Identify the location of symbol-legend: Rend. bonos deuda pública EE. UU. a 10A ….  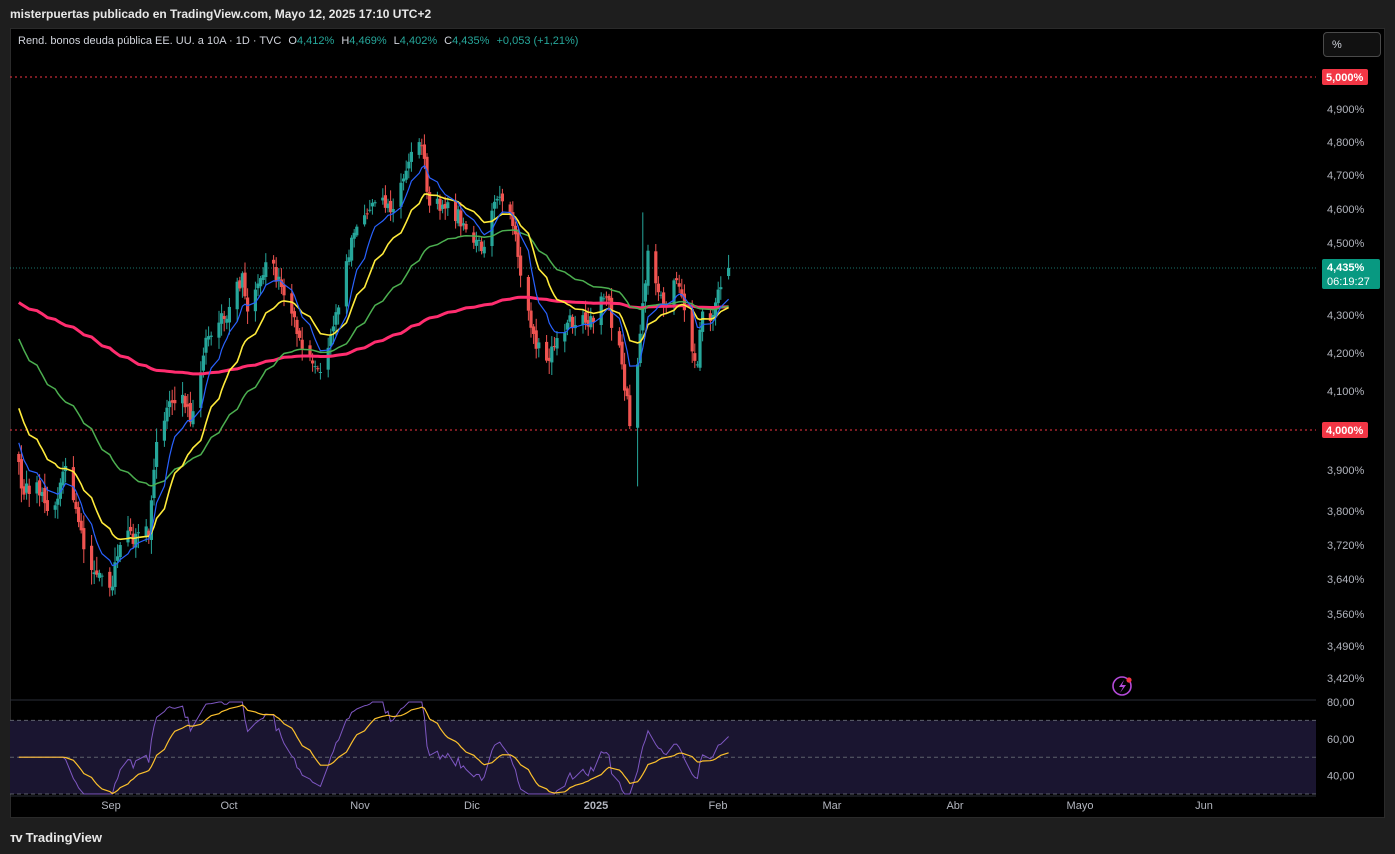
(298, 41).